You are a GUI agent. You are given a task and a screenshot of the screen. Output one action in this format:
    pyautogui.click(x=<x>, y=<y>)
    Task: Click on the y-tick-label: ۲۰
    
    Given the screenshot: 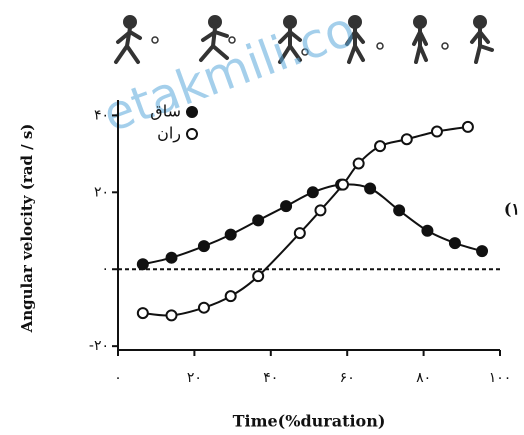 What is the action you would take?
    pyautogui.click(x=101, y=192)
    